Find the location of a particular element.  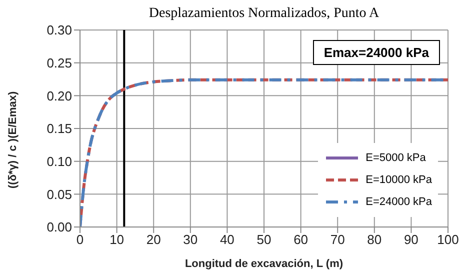

x-tick-label: 50 is located at coordinates (264, 240).